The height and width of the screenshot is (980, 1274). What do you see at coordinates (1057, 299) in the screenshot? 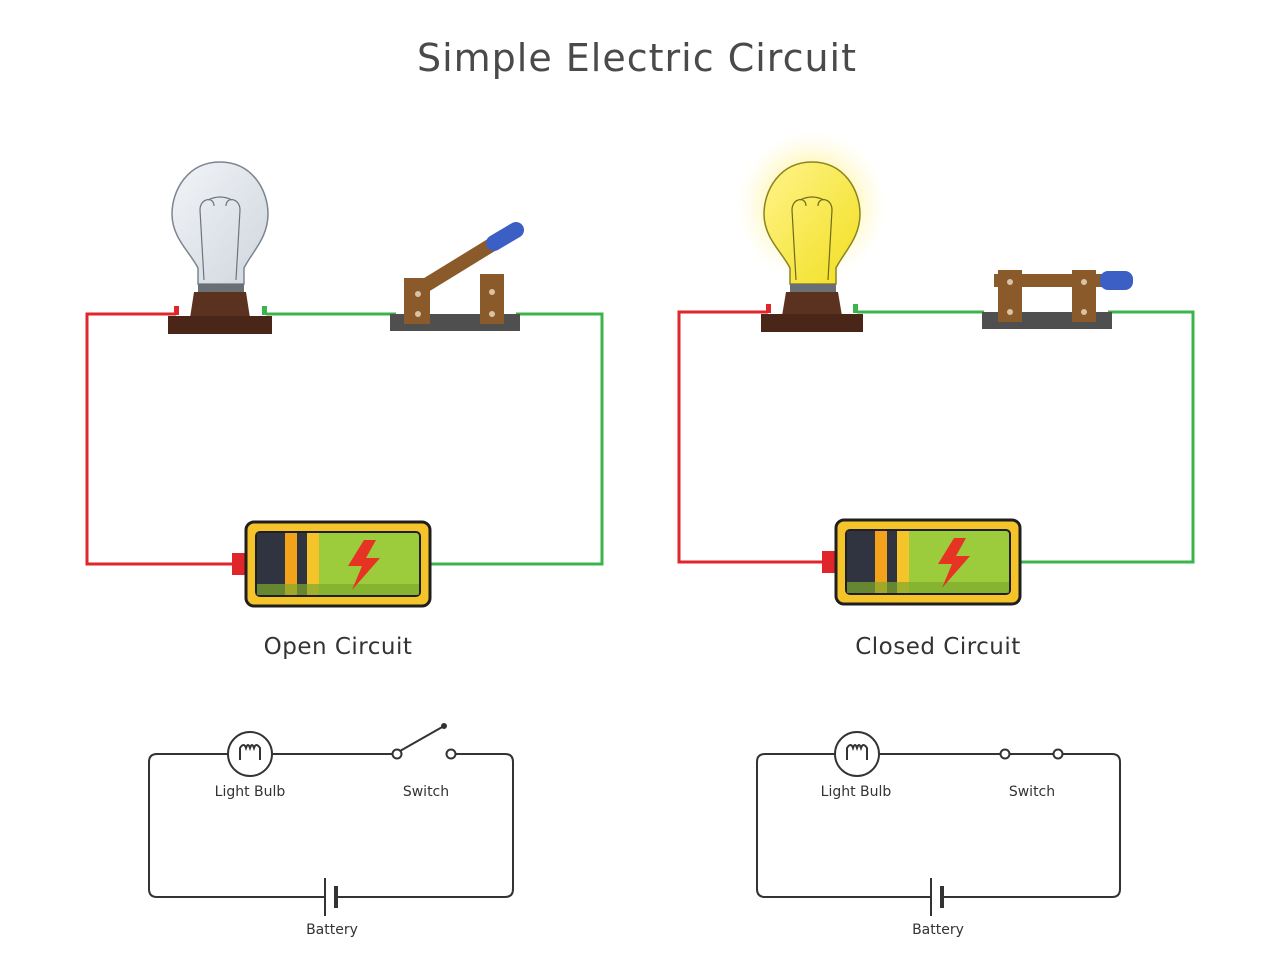
I see `knife-switch-closed-icon` at bounding box center [1057, 299].